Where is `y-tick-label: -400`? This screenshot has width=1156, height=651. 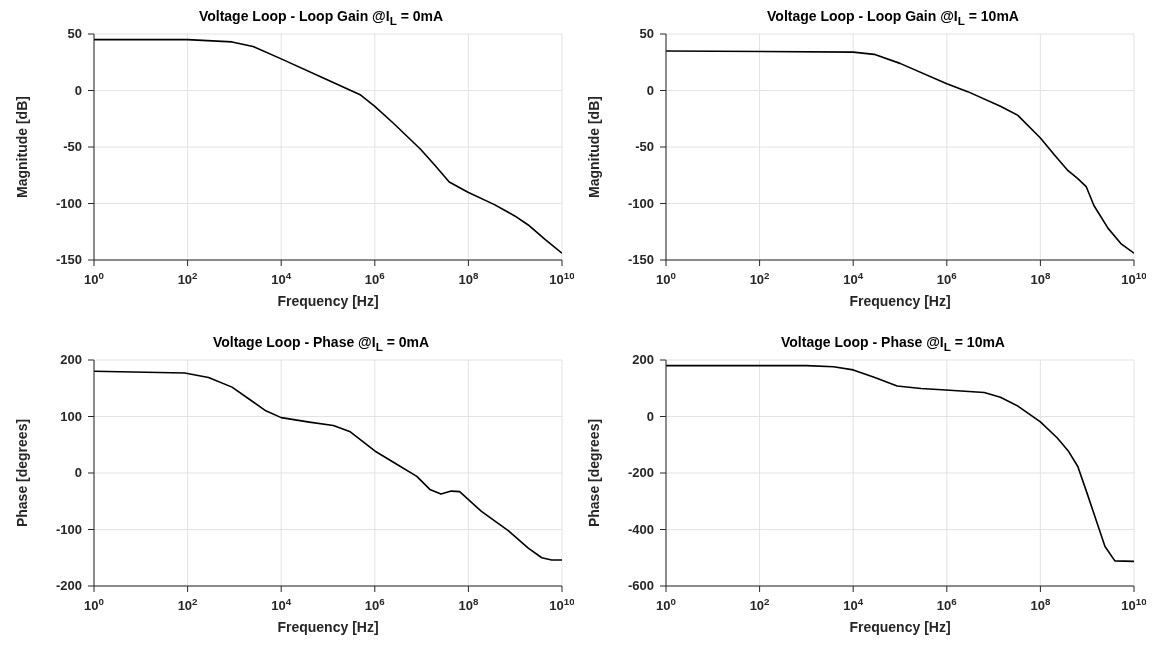
y-tick-label: -400 is located at coordinates (640, 529).